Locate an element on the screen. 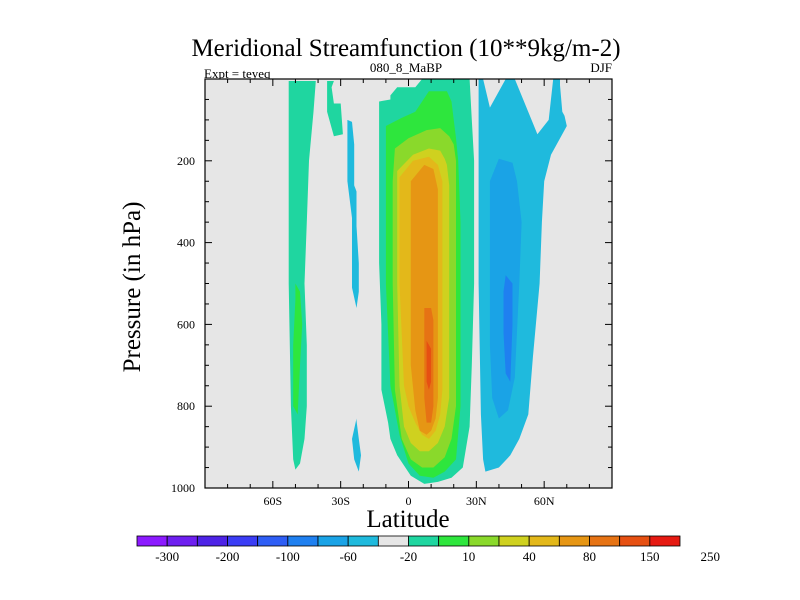 The width and height of the screenshot is (800, 600). y-tick-label: 200 is located at coordinates (186, 161).